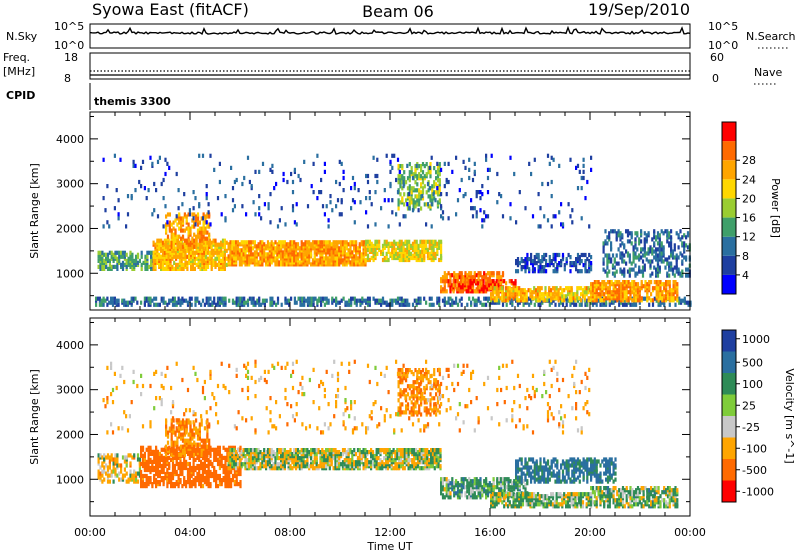 The width and height of the screenshot is (800, 554). Describe the element at coordinates (70, 228) in the screenshot. I see `y-tick-label: 2000` at that location.